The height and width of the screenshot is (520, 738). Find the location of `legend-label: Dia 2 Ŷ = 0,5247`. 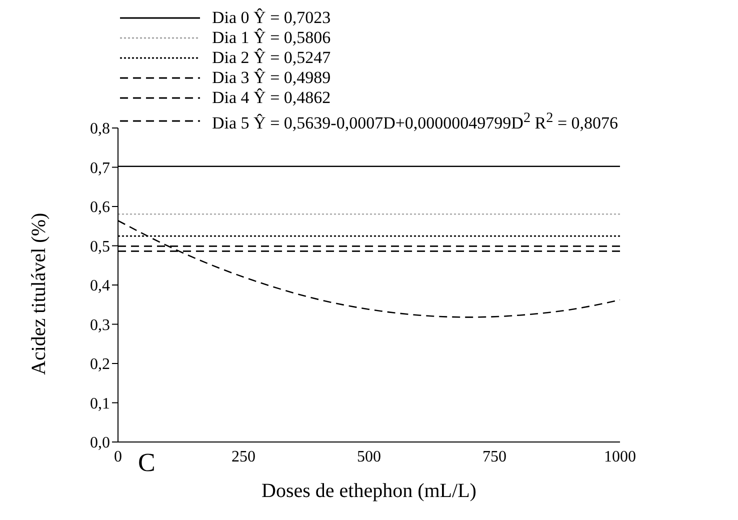

legend-label: Dia 2 Ŷ = 0,5247 is located at coordinates (271, 58).